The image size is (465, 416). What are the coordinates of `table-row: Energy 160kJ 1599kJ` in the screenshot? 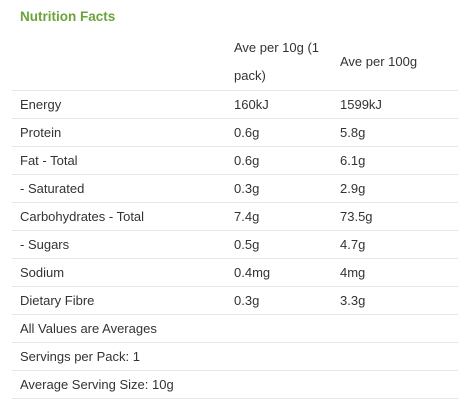 It's located at (235, 104).